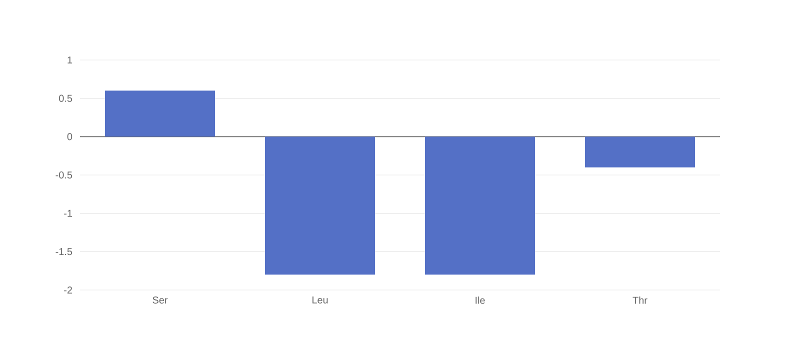 The image size is (800, 360). I want to click on y-tick-label: -1, so click(68, 213).